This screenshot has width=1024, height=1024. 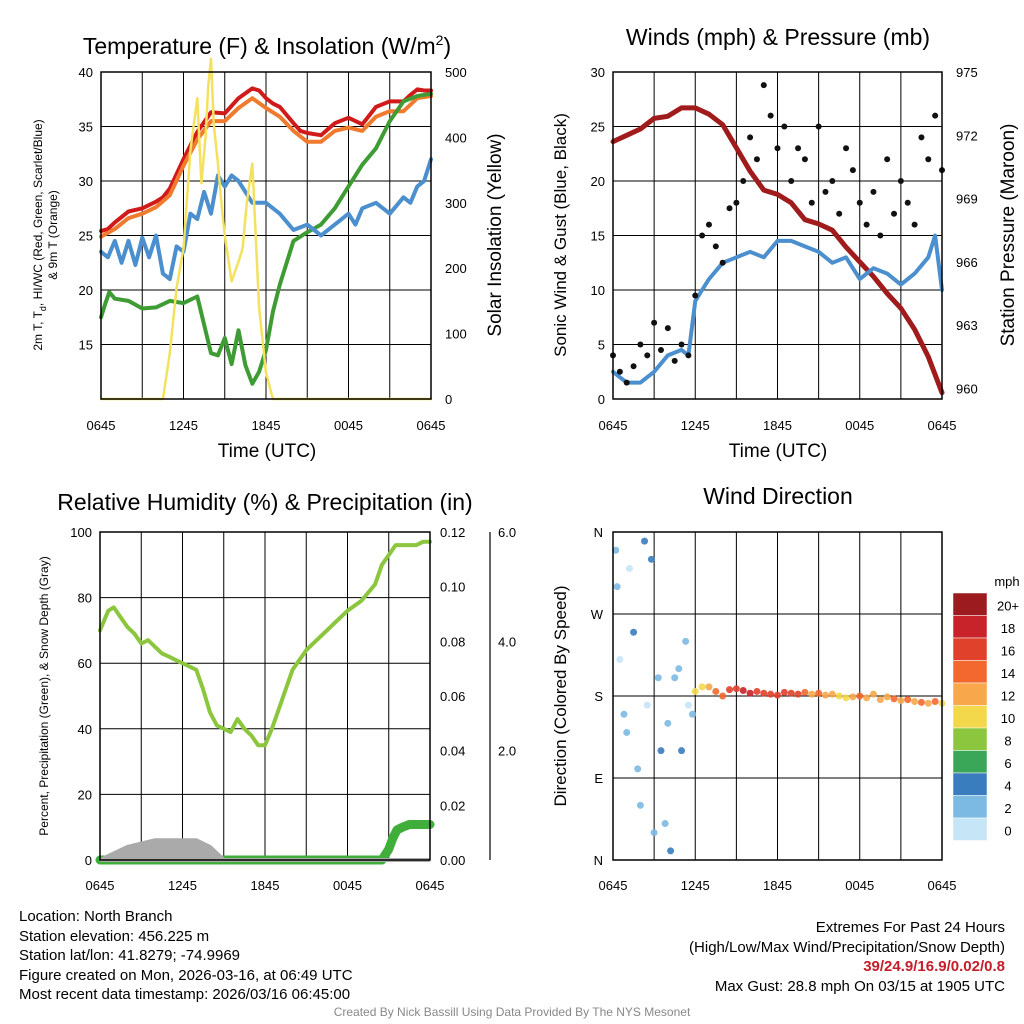 What do you see at coordinates (452, 532) in the screenshot?
I see `right-tick-label: 0.12` at bounding box center [452, 532].